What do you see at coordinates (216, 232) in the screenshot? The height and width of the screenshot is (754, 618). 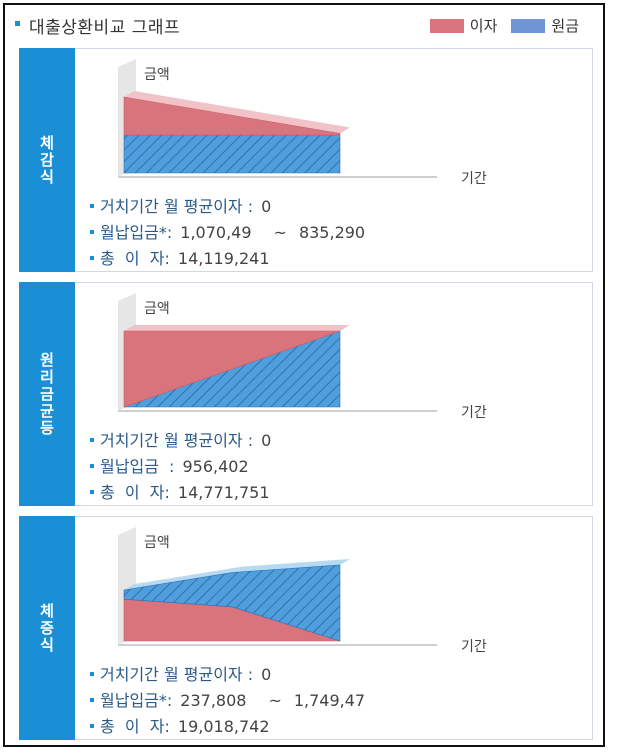 I see `value: 1,070,49` at bounding box center [216, 232].